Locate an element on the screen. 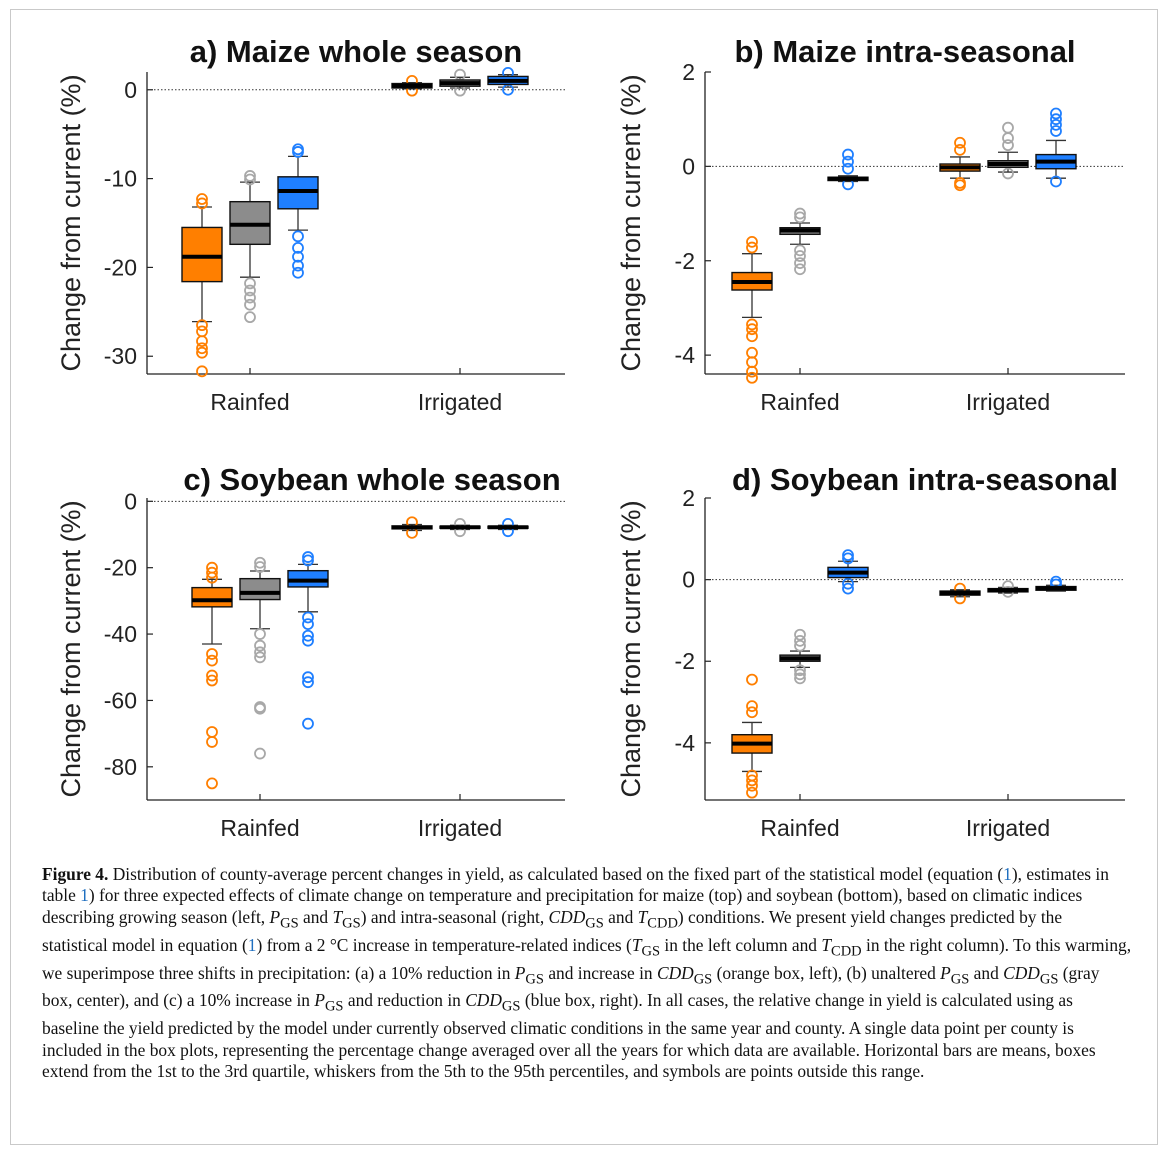  caption-label: Figure 4. is located at coordinates (75, 874).